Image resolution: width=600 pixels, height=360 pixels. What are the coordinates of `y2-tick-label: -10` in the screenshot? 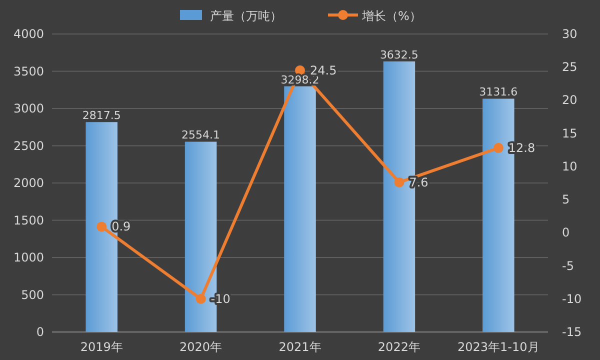 It's located at (572, 299).